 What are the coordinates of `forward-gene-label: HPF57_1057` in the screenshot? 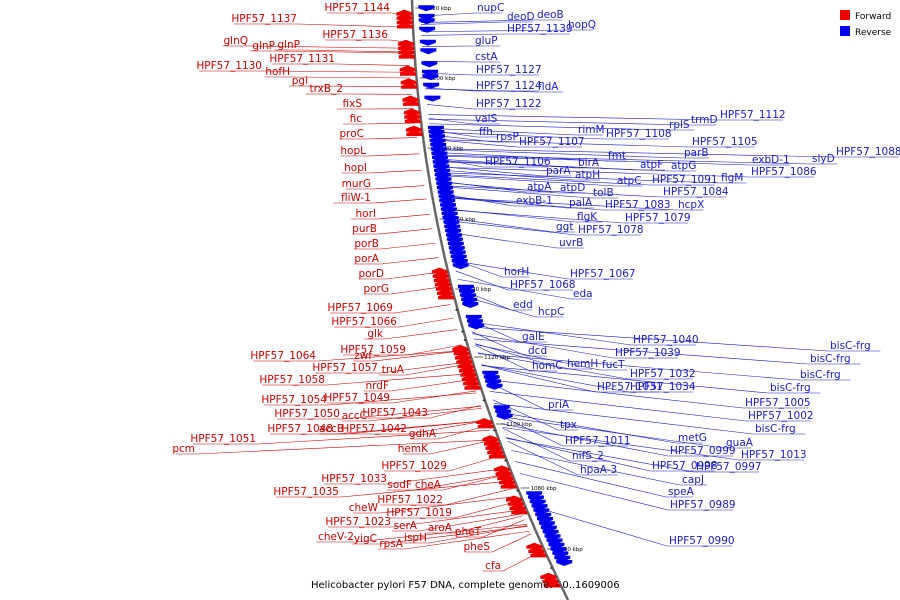 It's located at (345, 368).